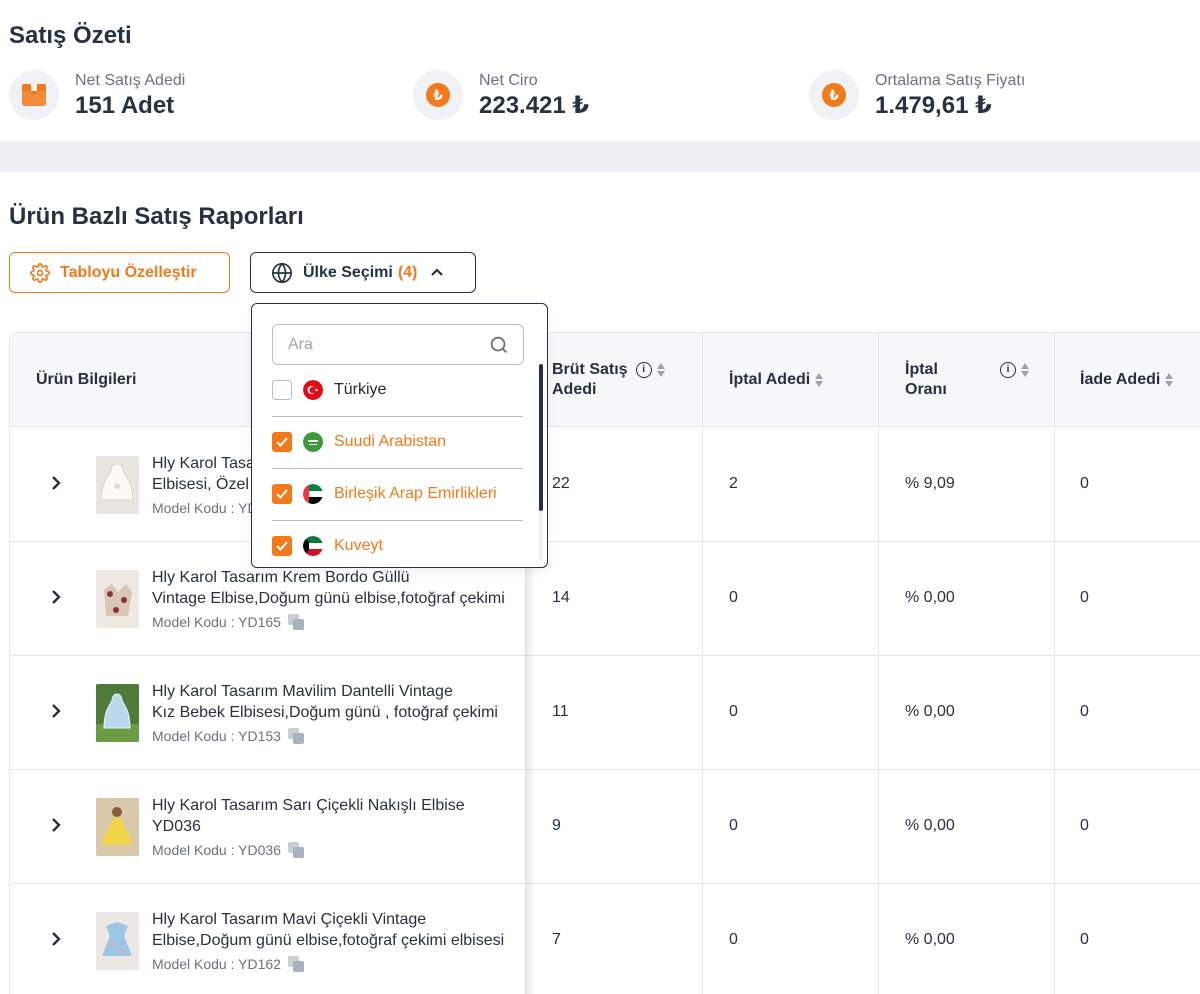  I want to click on stat-net-sales-count: Net Satış Adedi 151 Adet, so click(97, 95).